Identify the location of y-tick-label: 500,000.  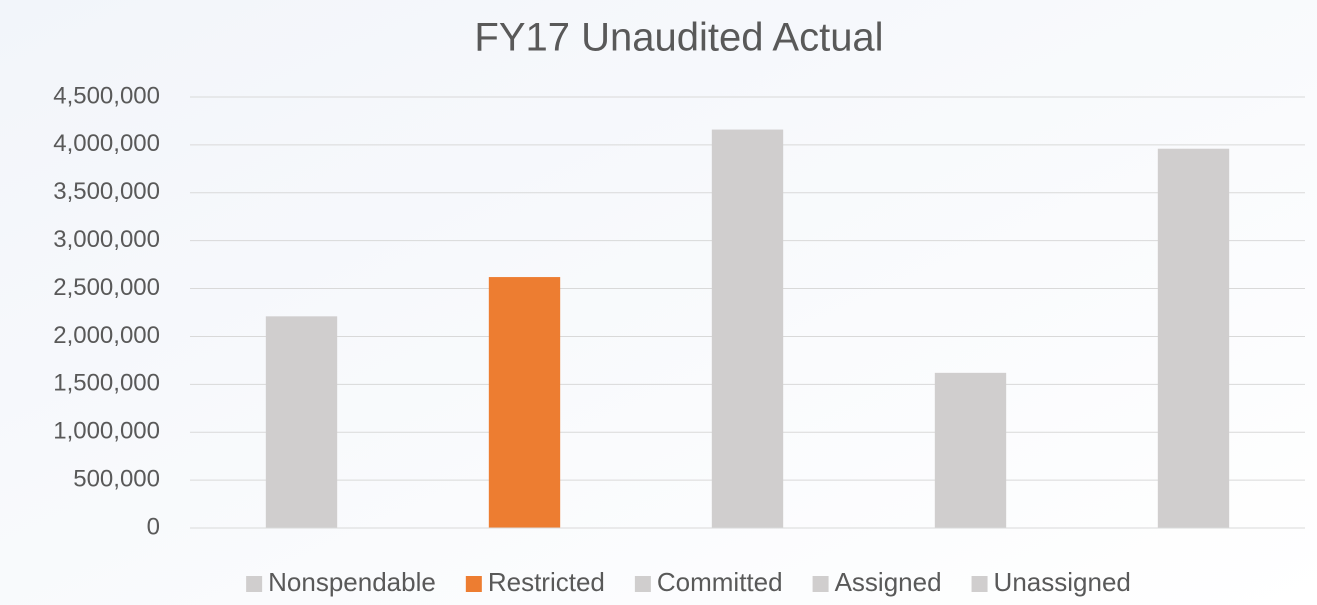
(116, 478).